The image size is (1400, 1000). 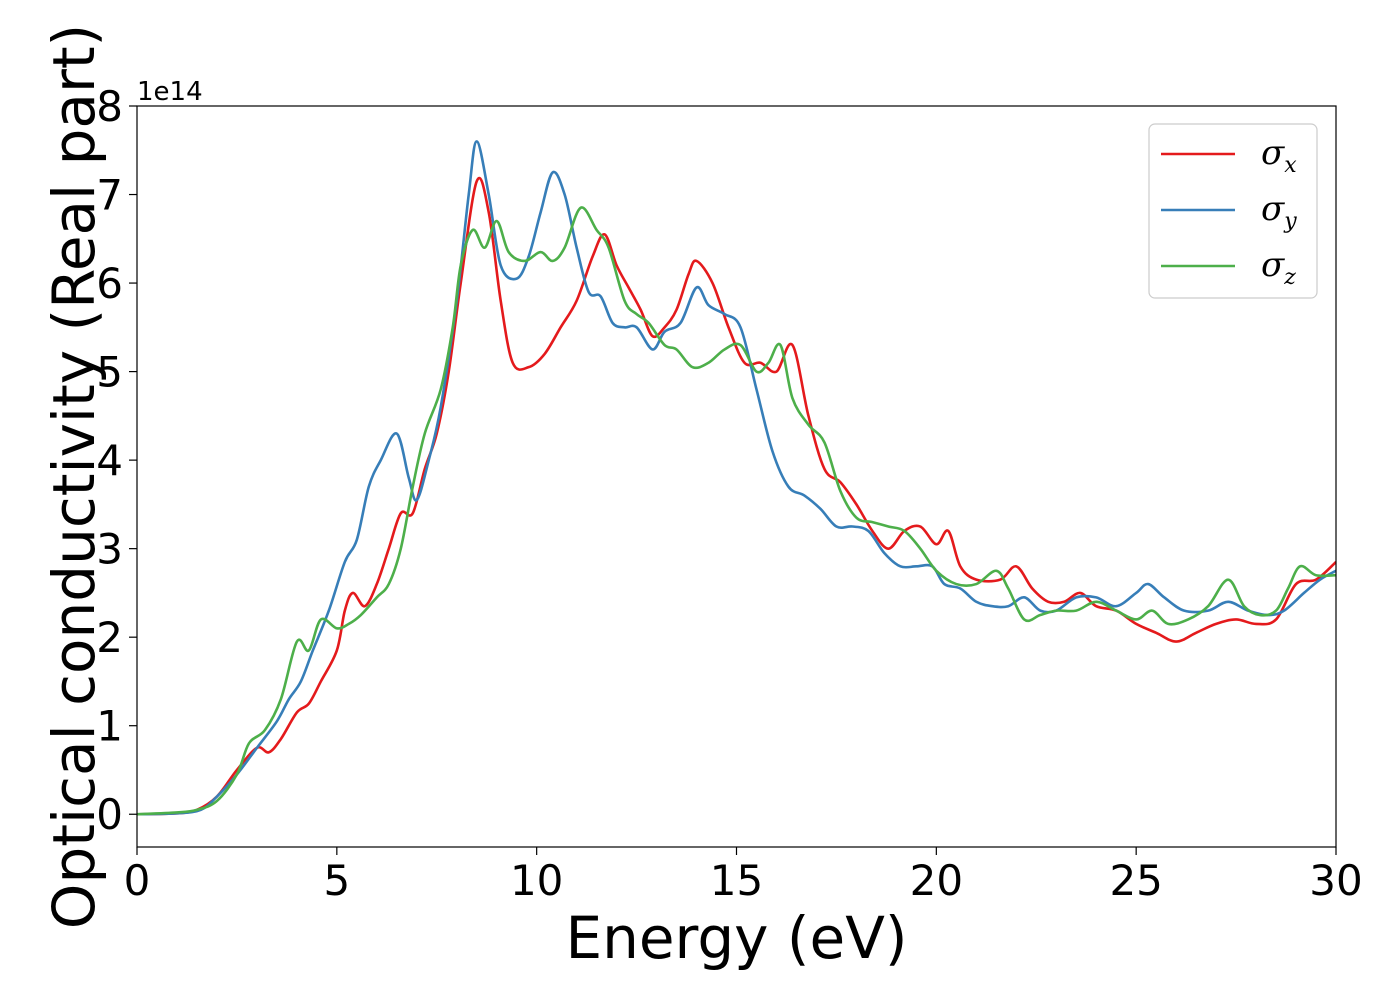 I want to click on y-tick-label: 8, so click(x=109, y=106).